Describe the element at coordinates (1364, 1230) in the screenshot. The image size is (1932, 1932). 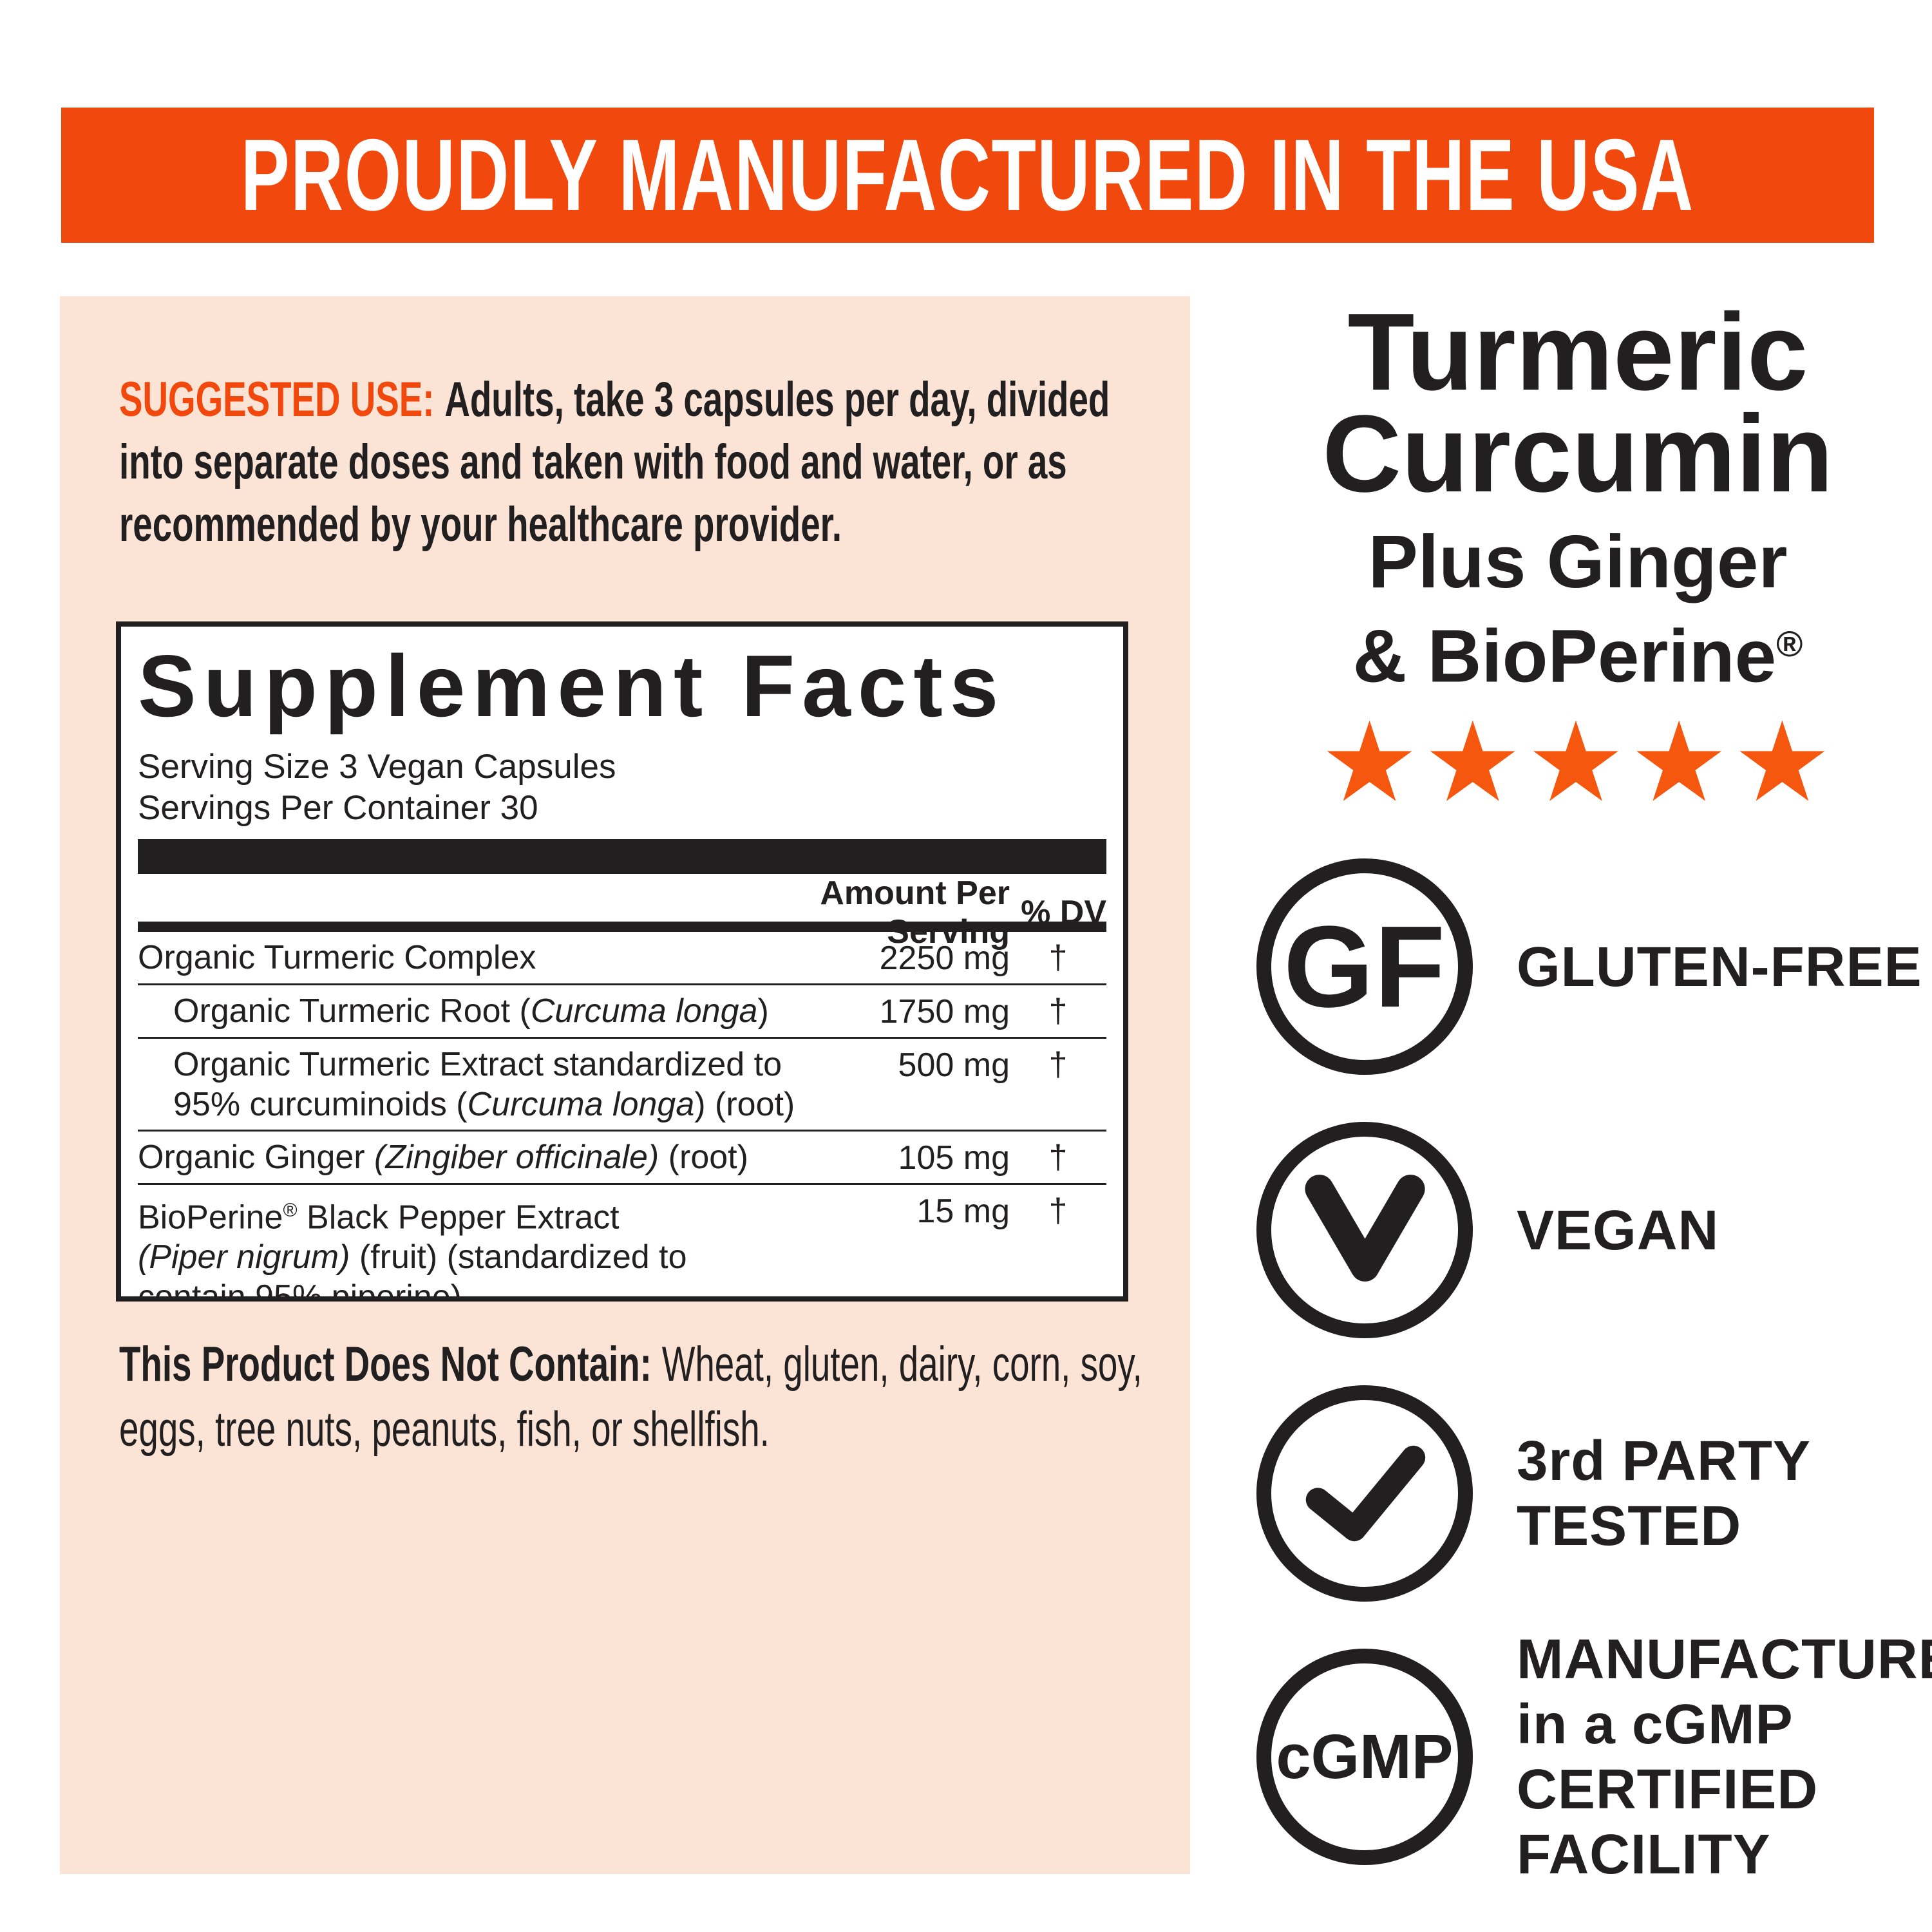
I see `vegan-v-icon` at that location.